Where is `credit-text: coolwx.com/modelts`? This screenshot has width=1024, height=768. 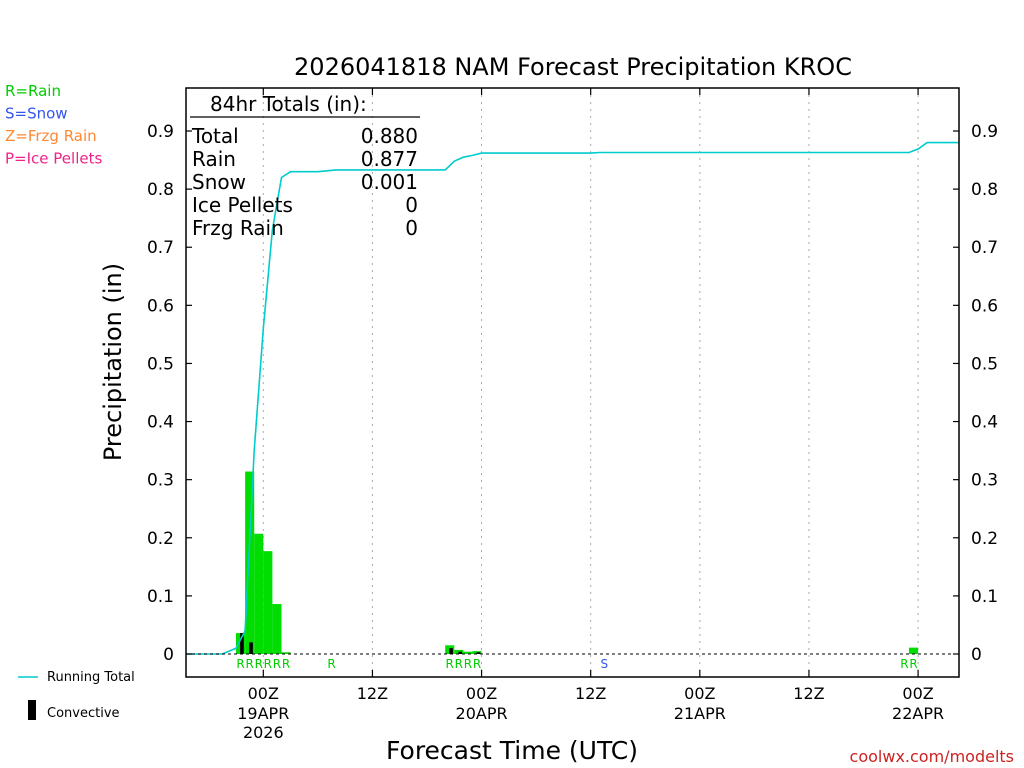
credit-text: coolwx.com/modelts is located at coordinates (932, 756).